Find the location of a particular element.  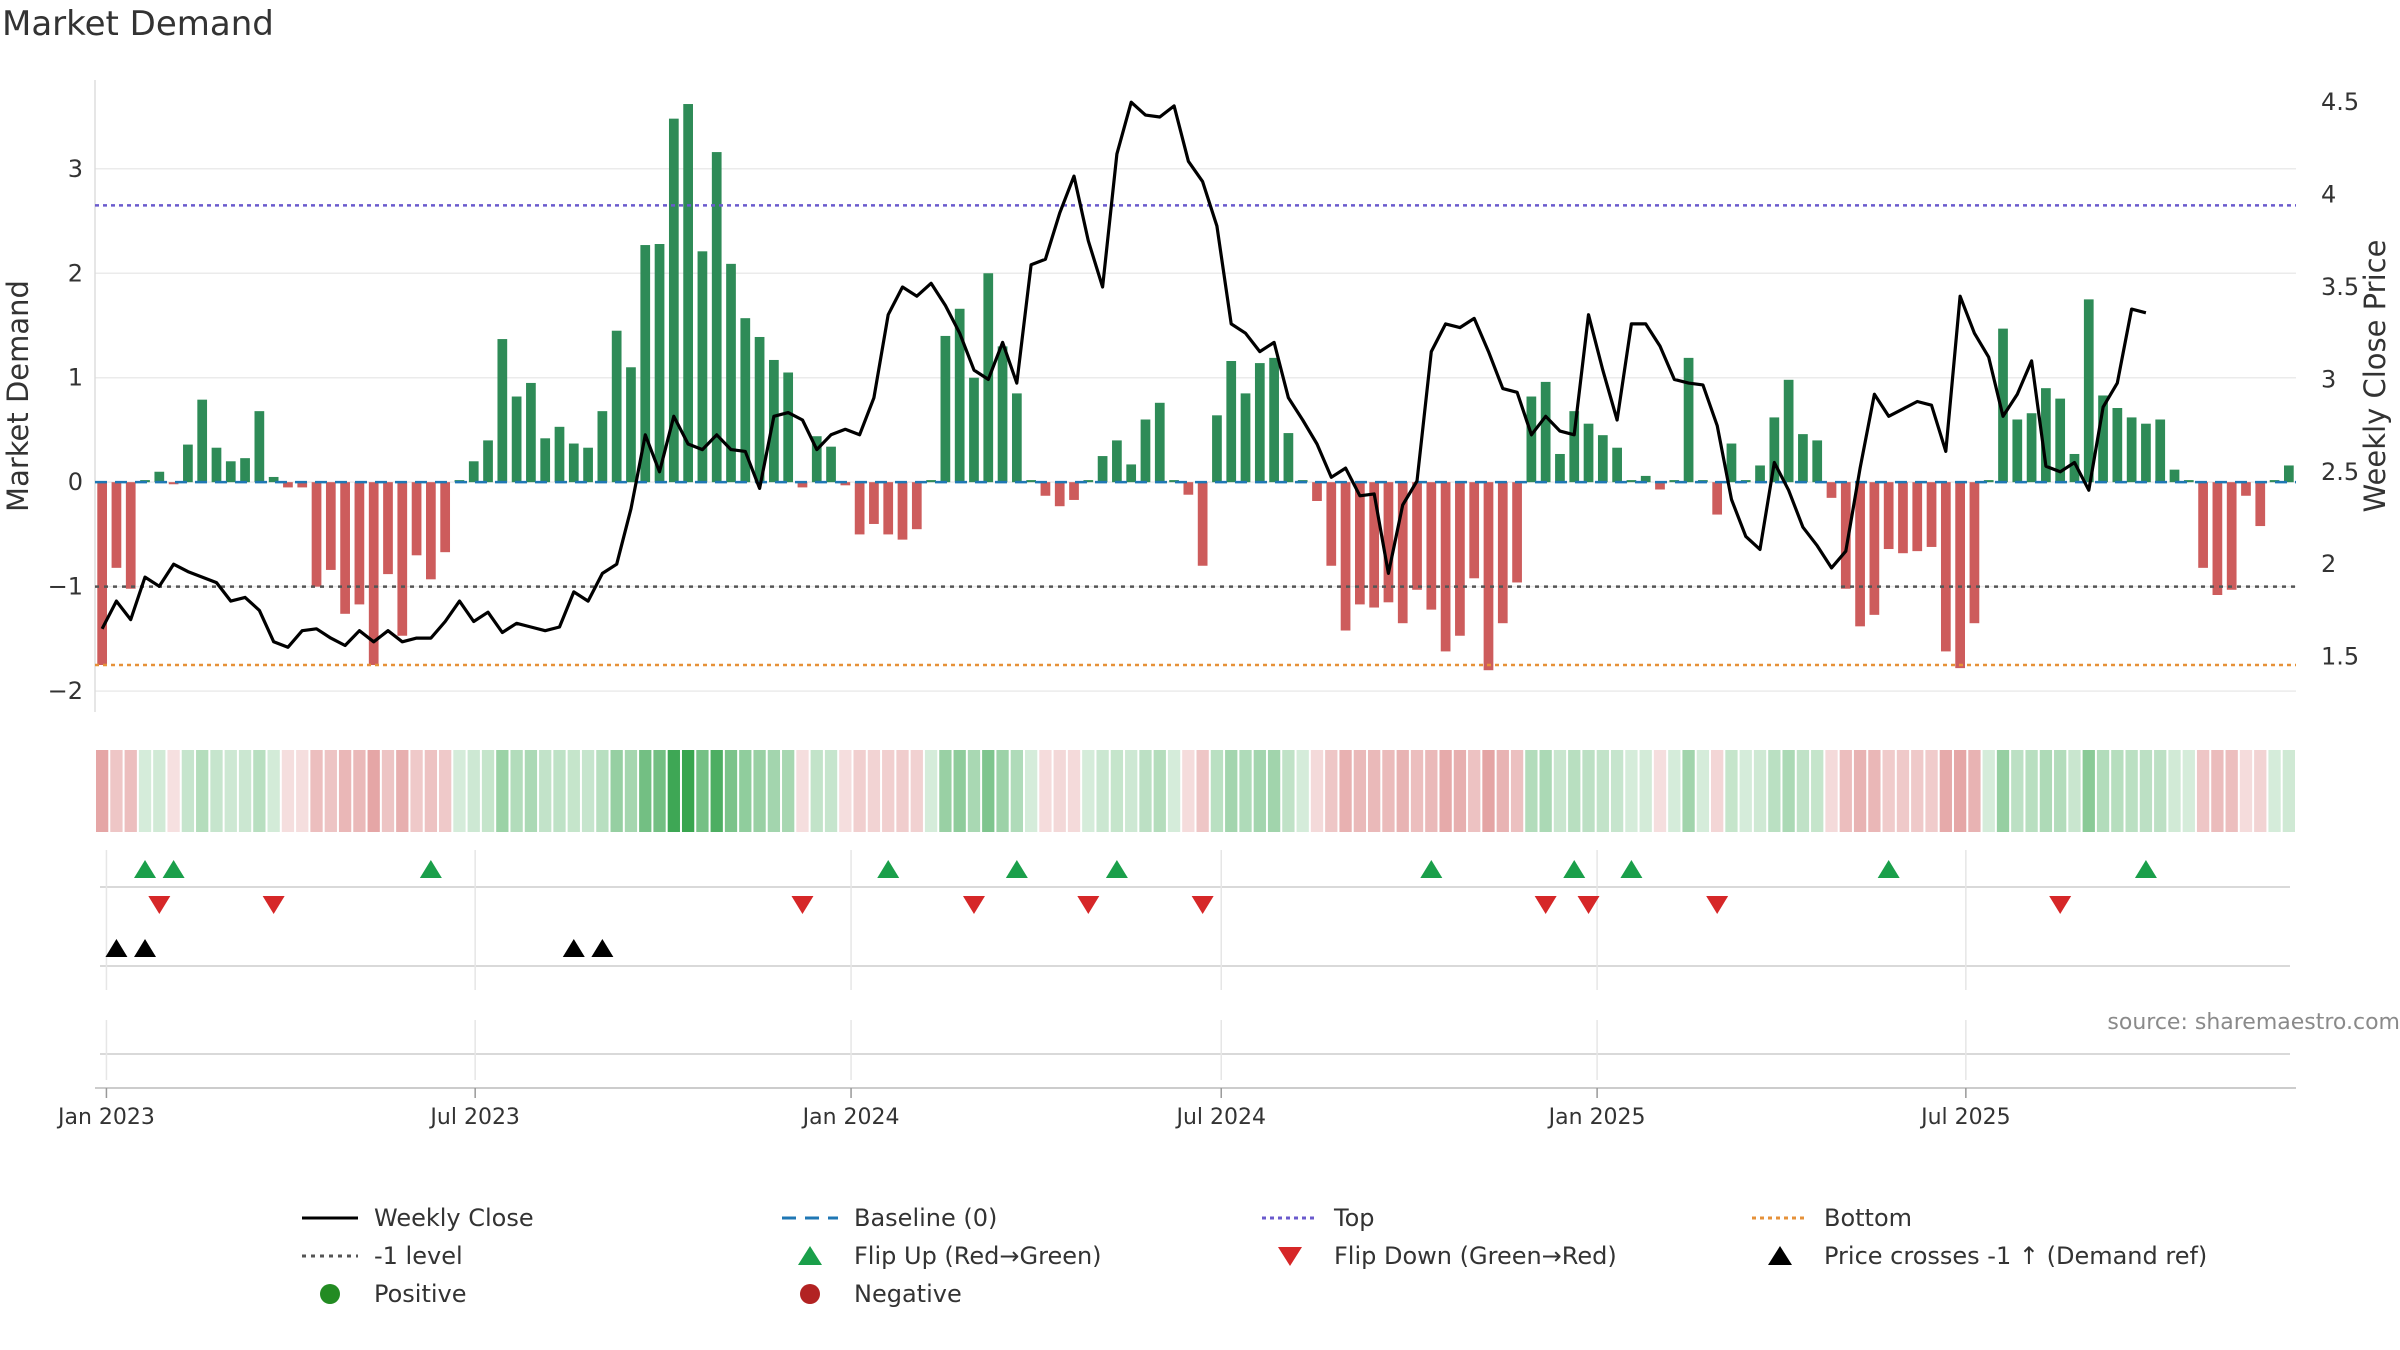

legend-top-label: Top is located at coordinates (1354, 1218).